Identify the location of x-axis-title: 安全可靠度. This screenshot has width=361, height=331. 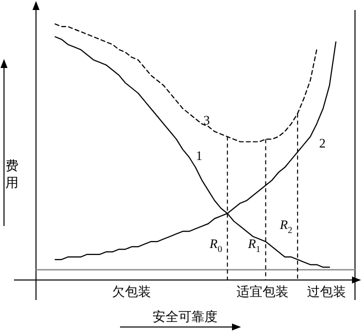
(185, 316).